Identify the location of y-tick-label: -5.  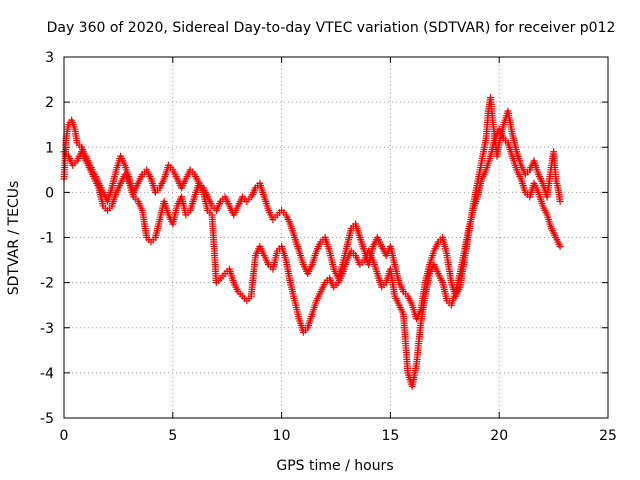
(47, 419).